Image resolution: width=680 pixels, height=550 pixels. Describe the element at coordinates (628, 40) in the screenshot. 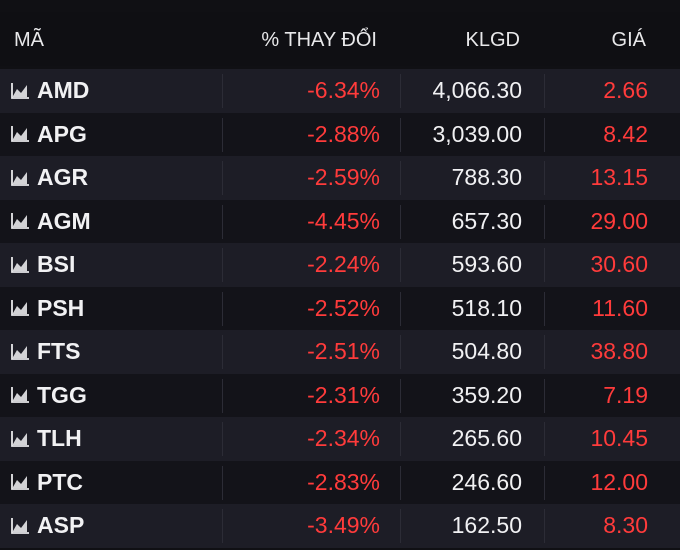

I see `header-price: GIÁ` at that location.